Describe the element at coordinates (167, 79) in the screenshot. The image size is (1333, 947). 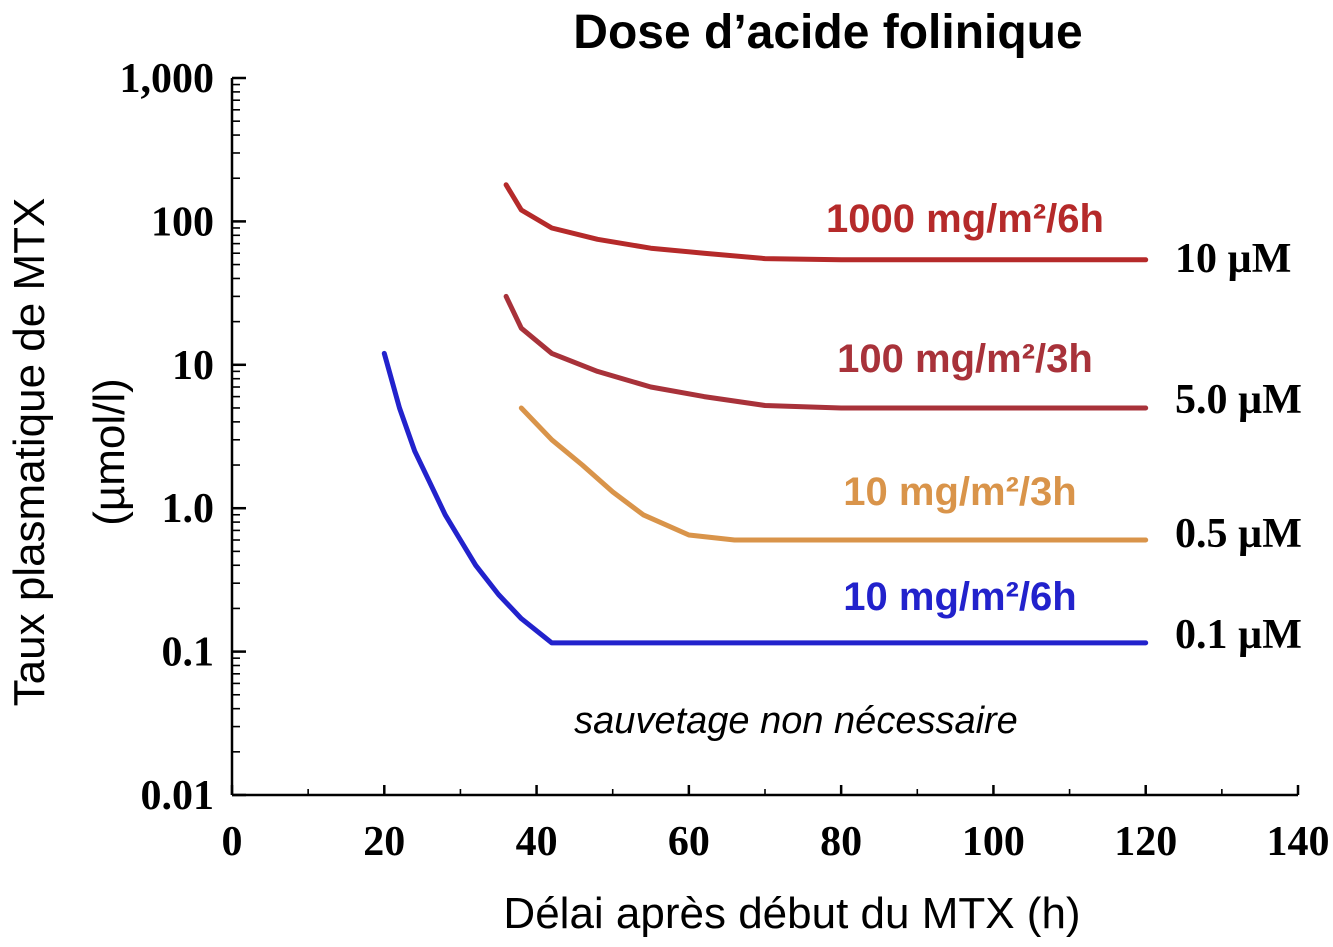
I see `y-tick-label: 1,000` at that location.